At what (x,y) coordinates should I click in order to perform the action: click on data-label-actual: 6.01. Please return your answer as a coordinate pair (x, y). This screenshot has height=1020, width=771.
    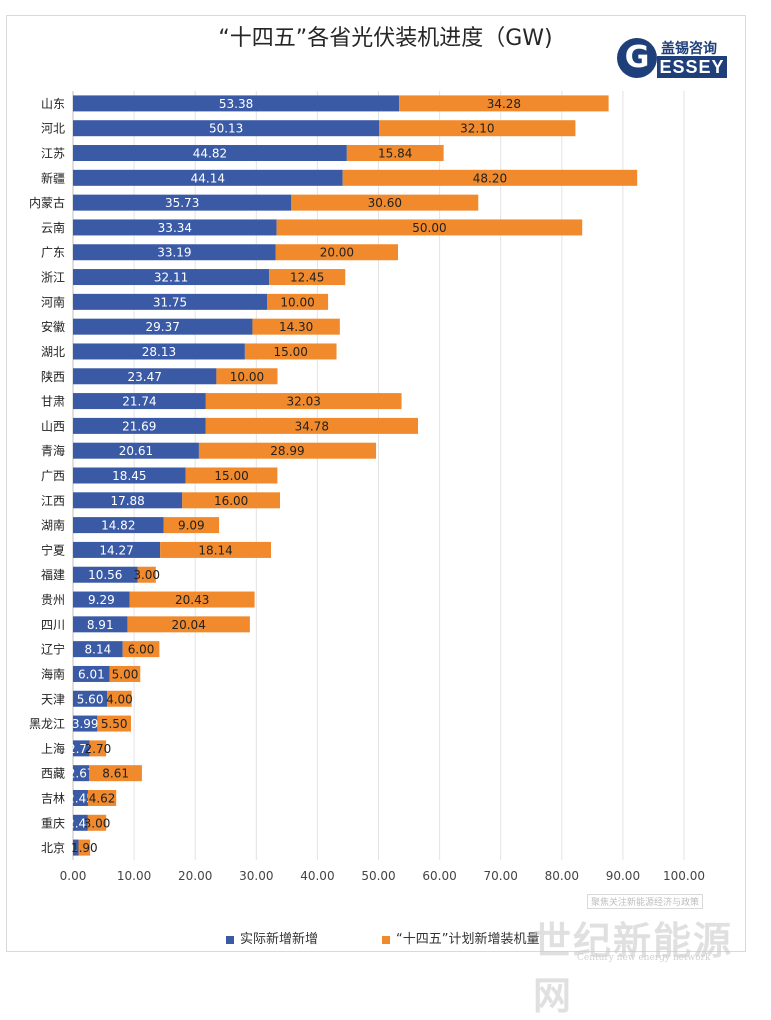
    Looking at the image, I should click on (91, 674).